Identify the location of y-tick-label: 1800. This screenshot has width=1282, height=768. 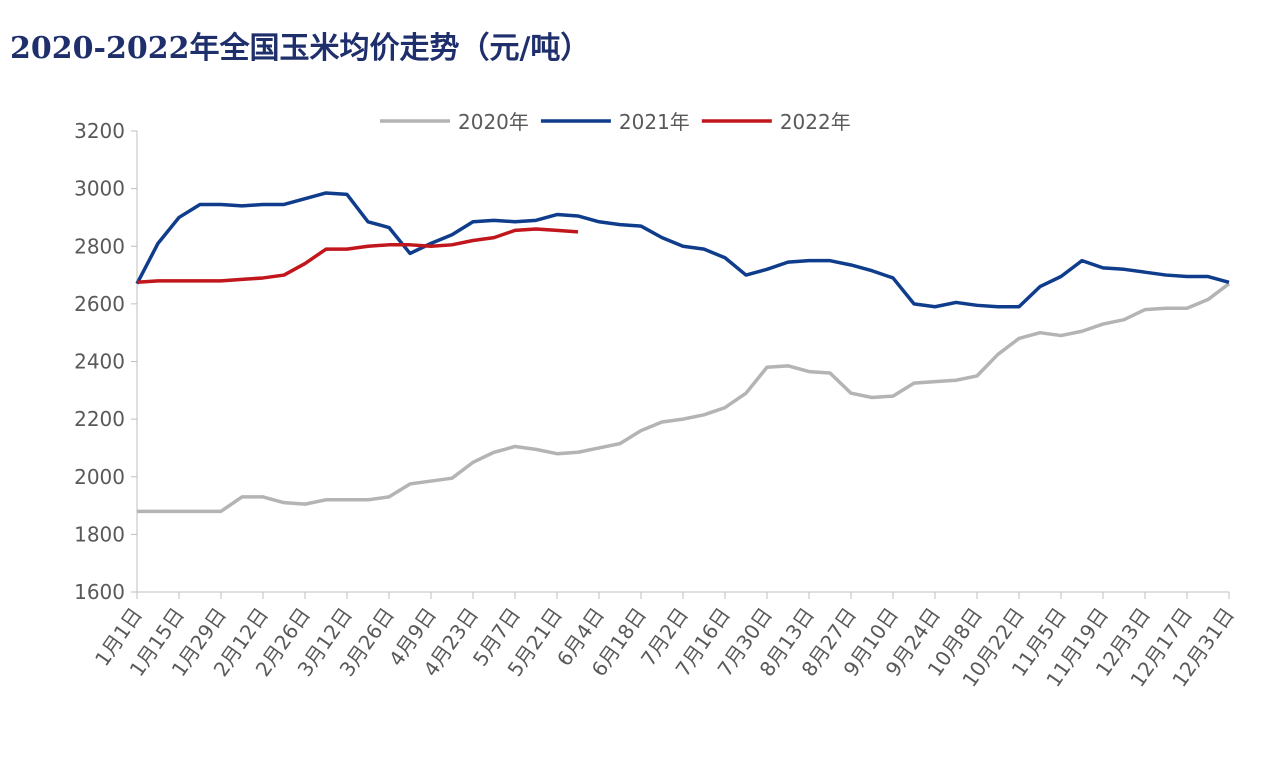
(99, 534).